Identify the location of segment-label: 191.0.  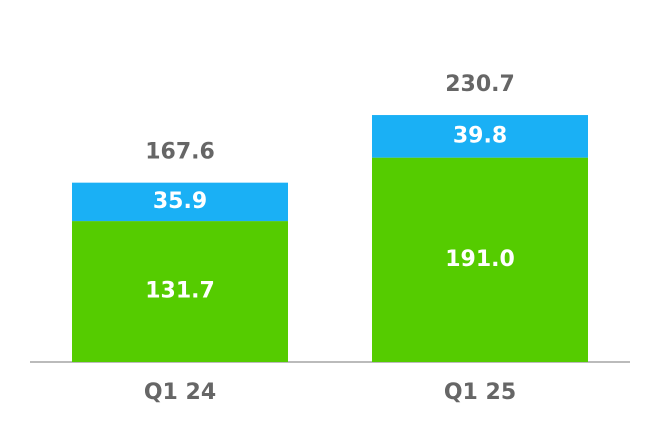
(480, 259).